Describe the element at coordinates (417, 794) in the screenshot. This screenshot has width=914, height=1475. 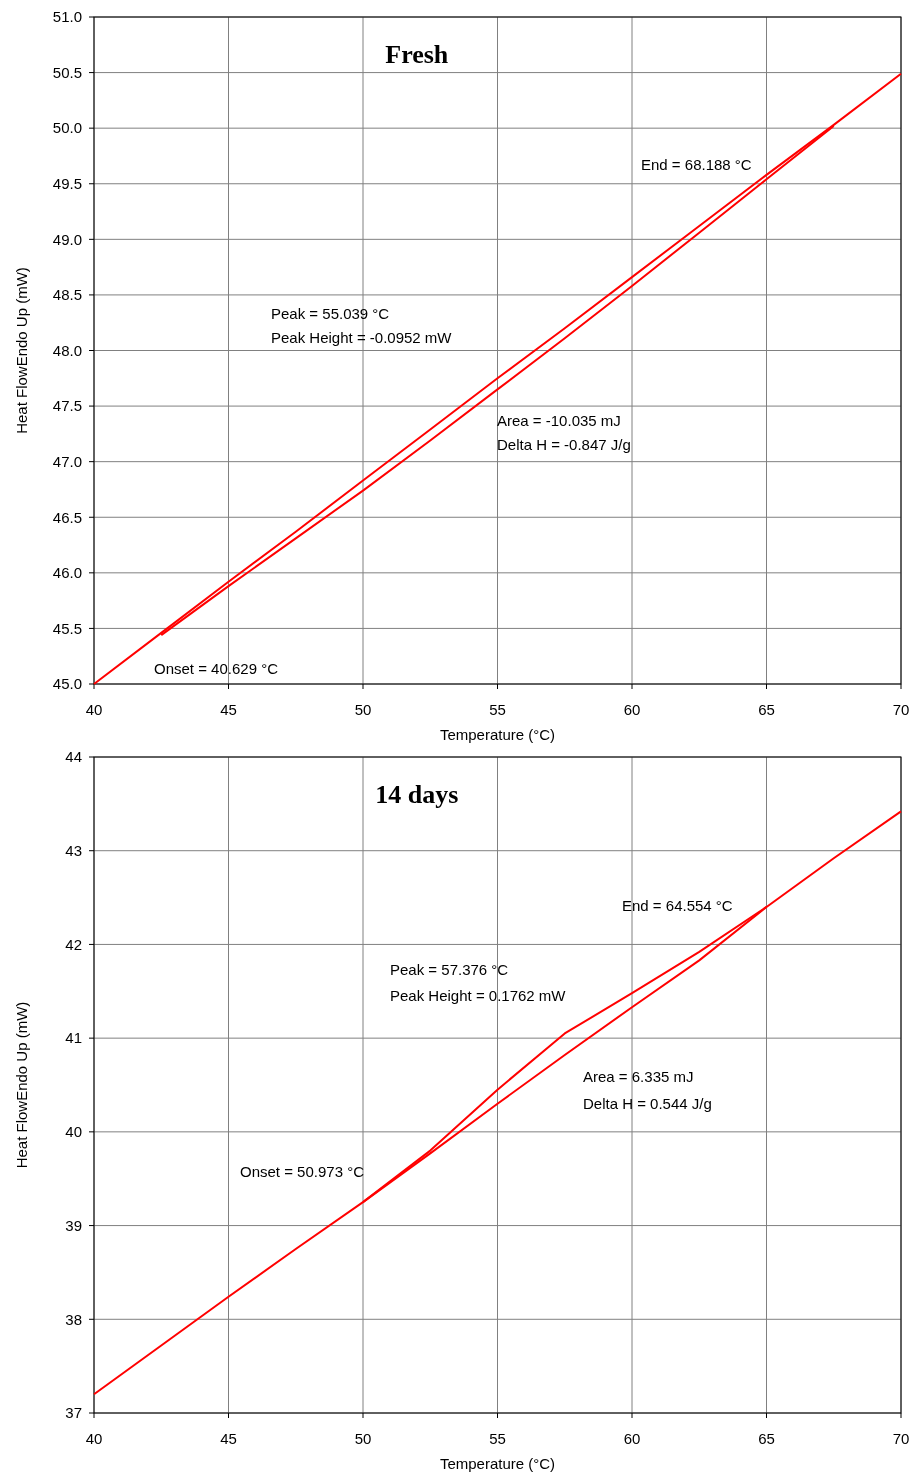
I see `text: 14 days` at that location.